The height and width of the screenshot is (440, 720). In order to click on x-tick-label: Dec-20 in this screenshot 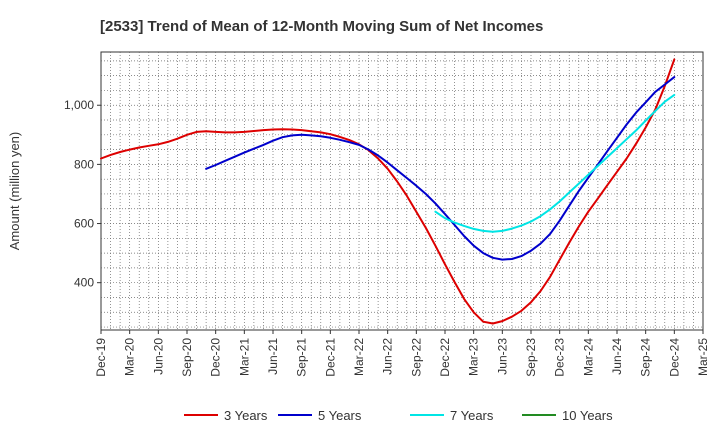, I will do `click(216, 357)`.